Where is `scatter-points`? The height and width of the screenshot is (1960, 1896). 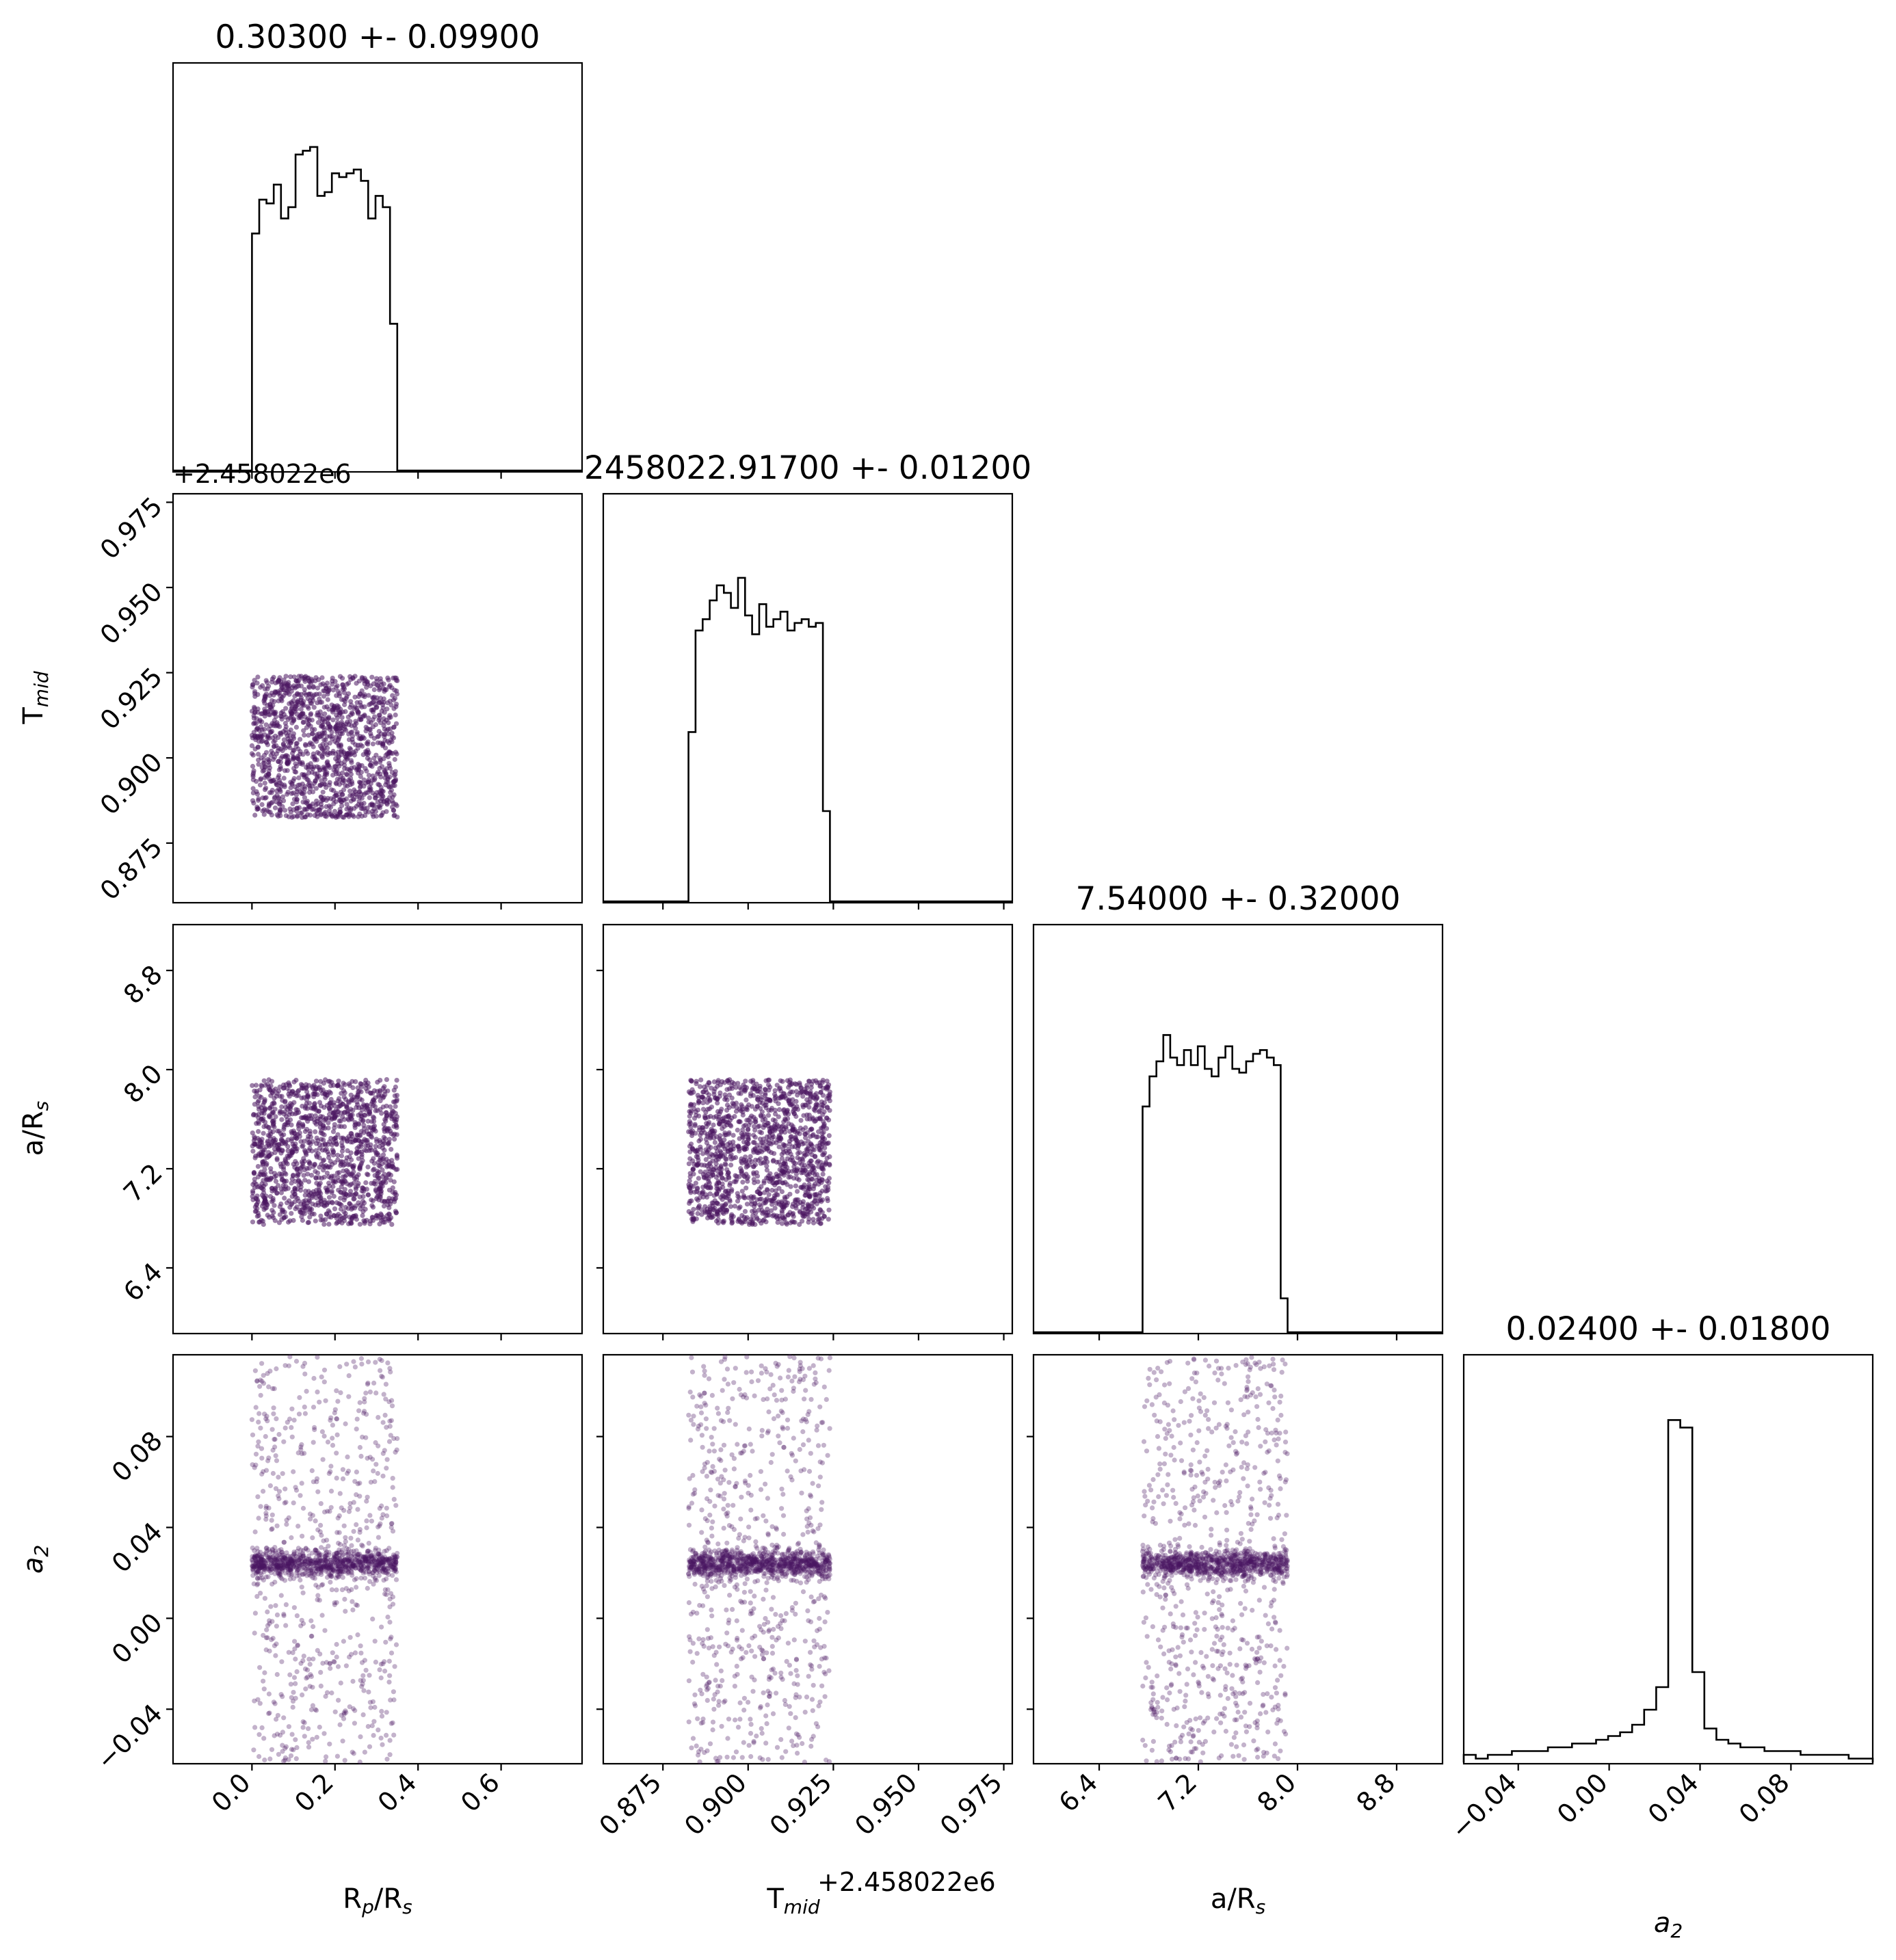 scatter-points is located at coordinates (325, 747).